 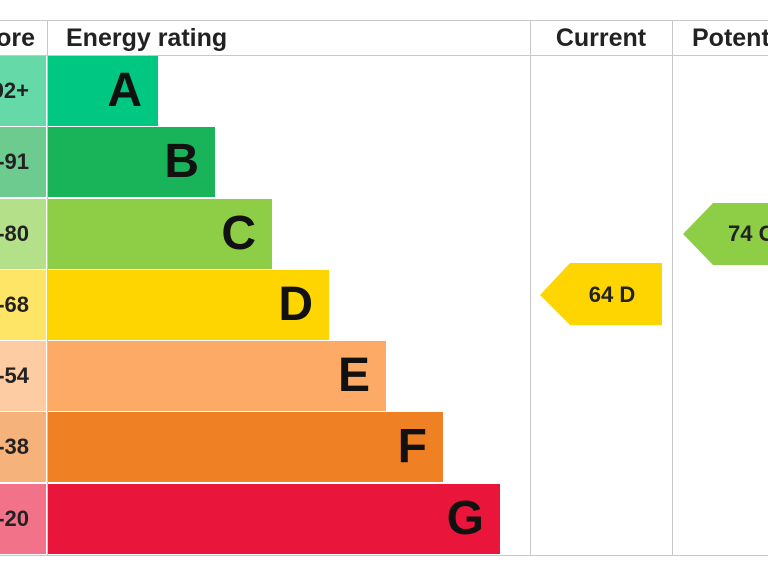 I want to click on rating-bar: F, so click(x=245, y=447).